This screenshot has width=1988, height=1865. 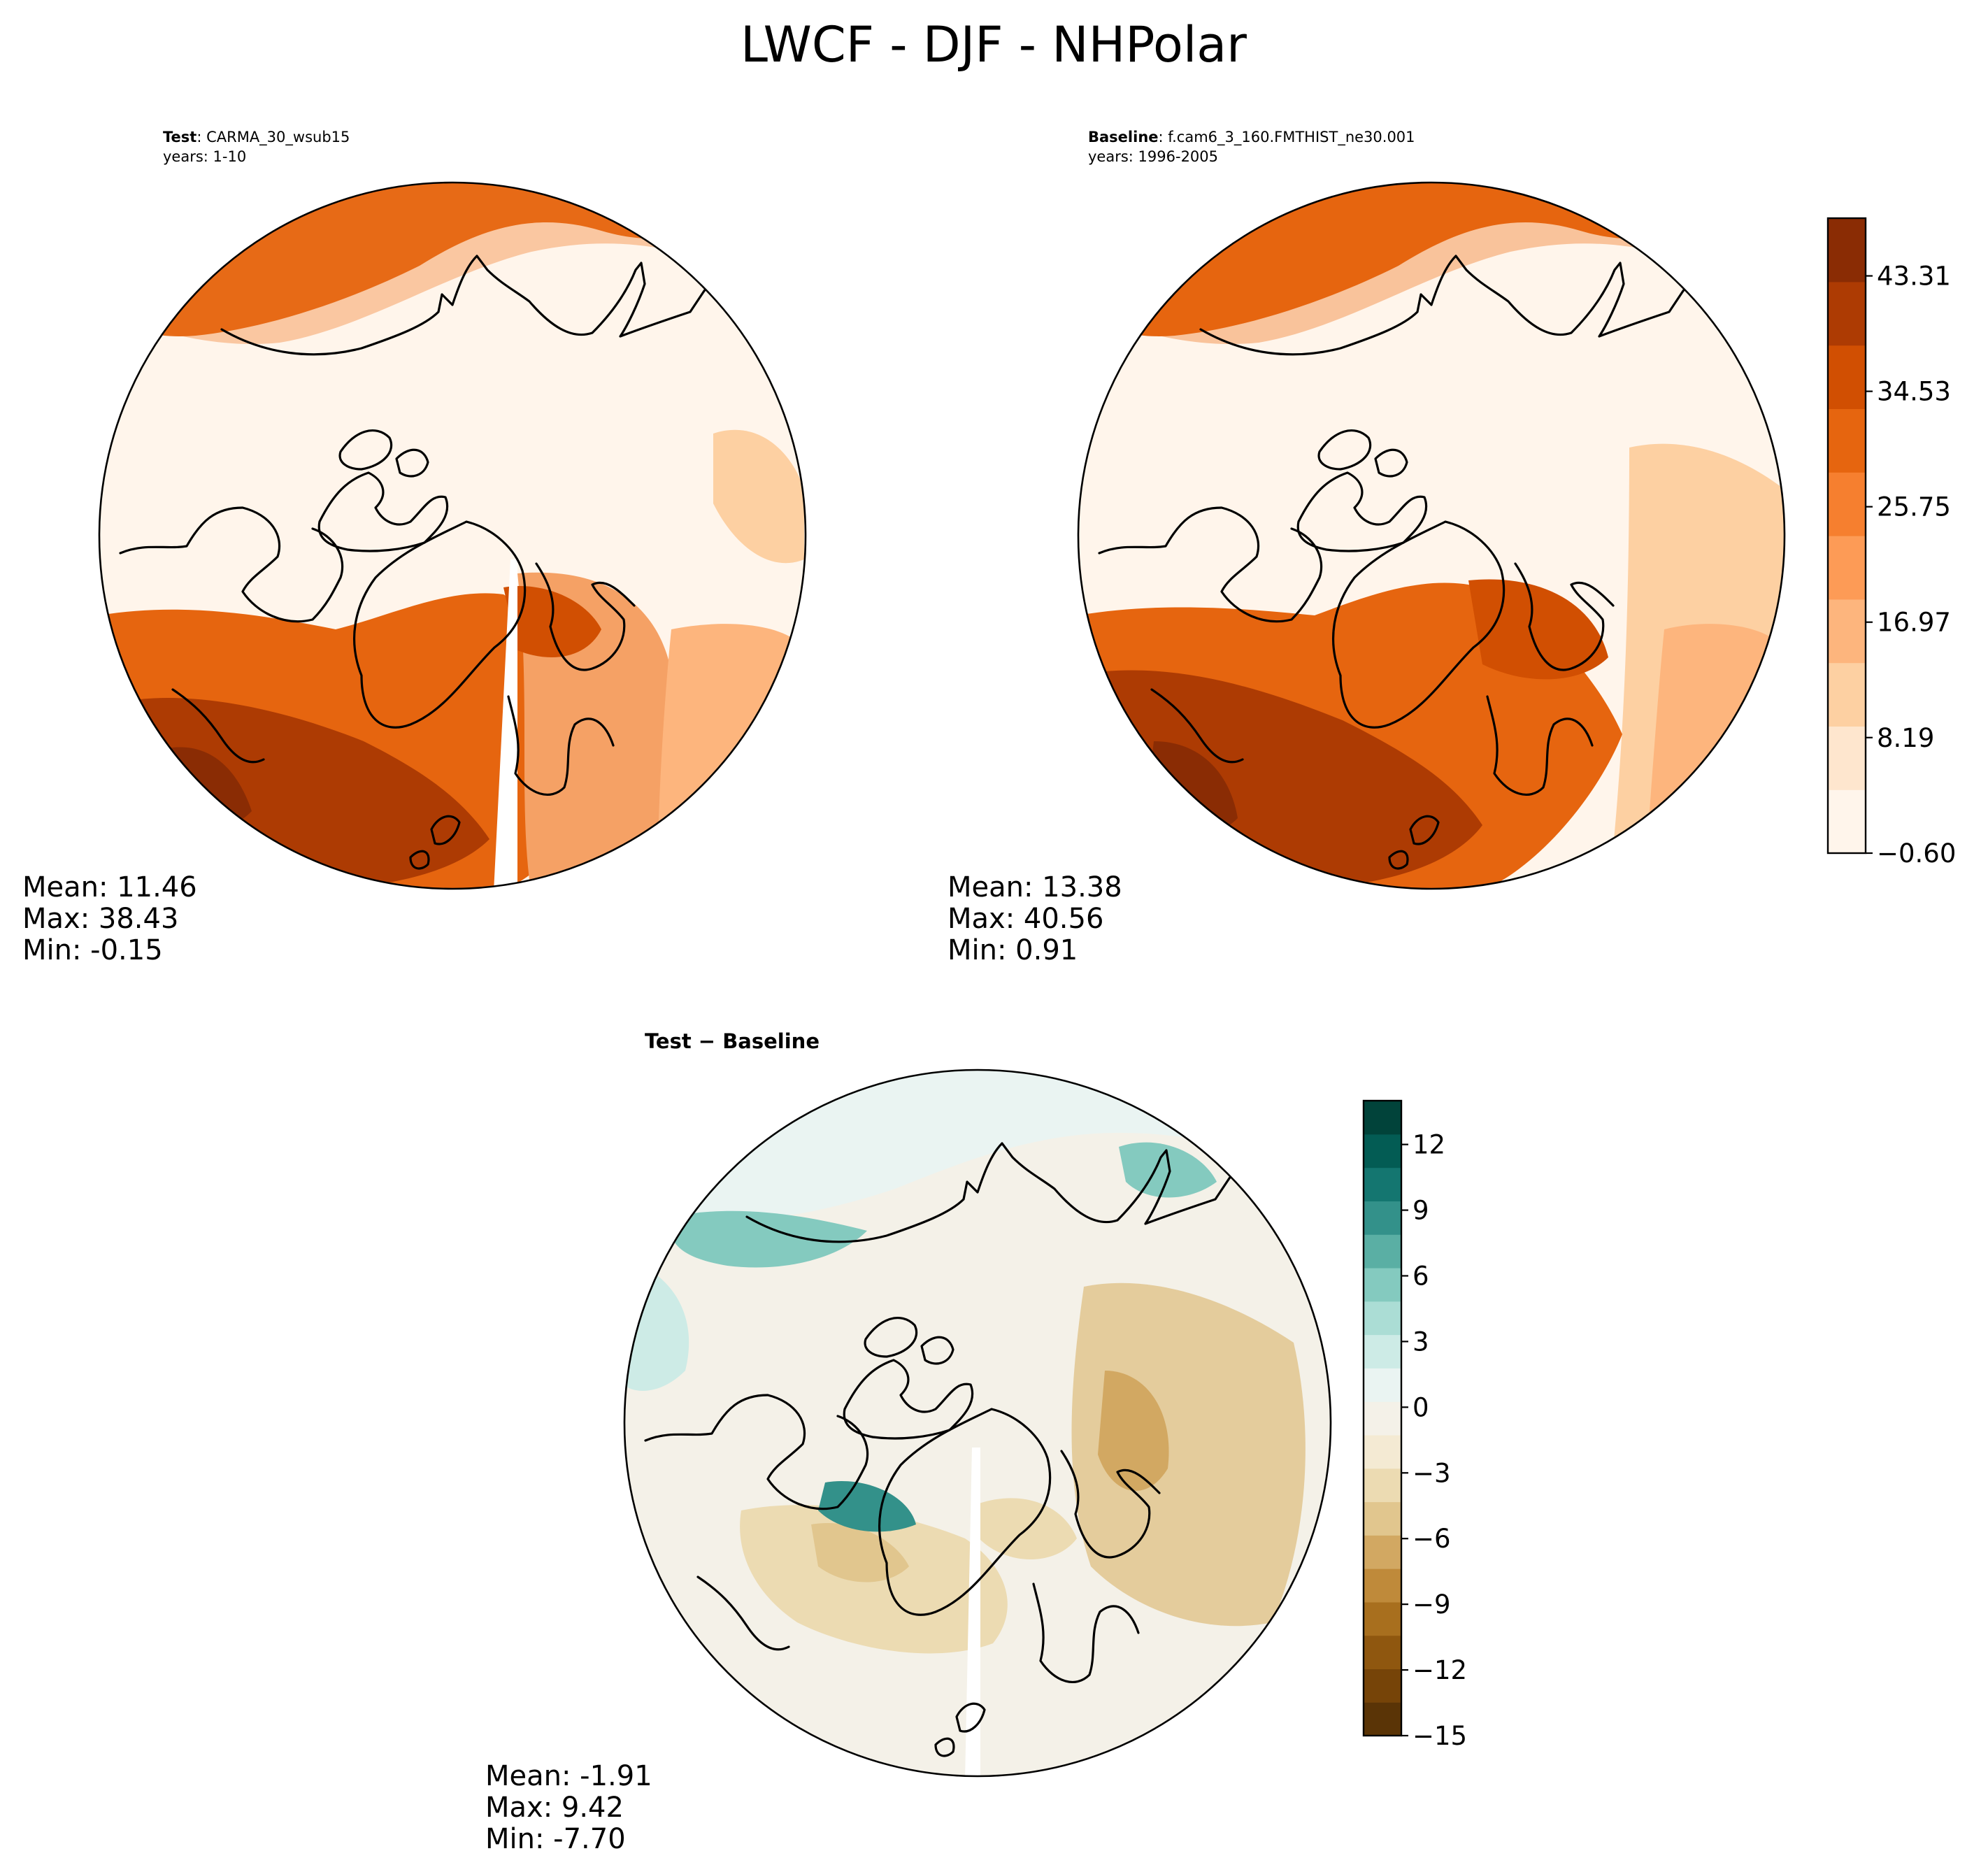 What do you see at coordinates (556, 1839) in the screenshot?
I see `difference-min: Min: -7.70` at bounding box center [556, 1839].